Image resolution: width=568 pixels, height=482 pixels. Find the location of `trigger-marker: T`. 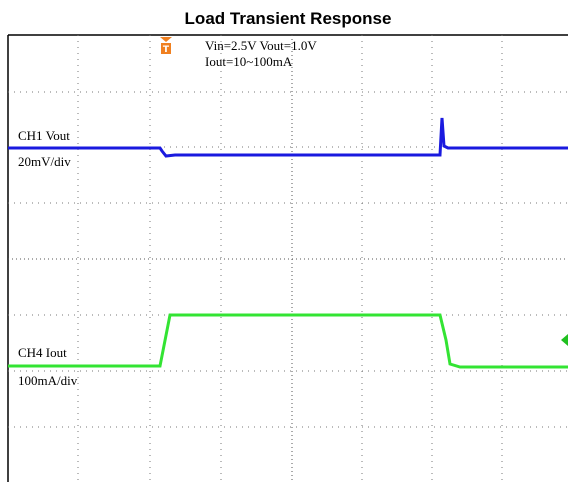

trigger-marker: T is located at coordinates (166, 46).